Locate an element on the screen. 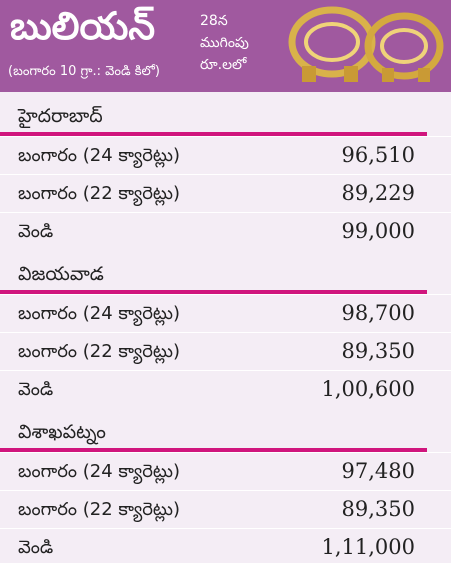  price: 1,11,000 is located at coordinates (368, 547).